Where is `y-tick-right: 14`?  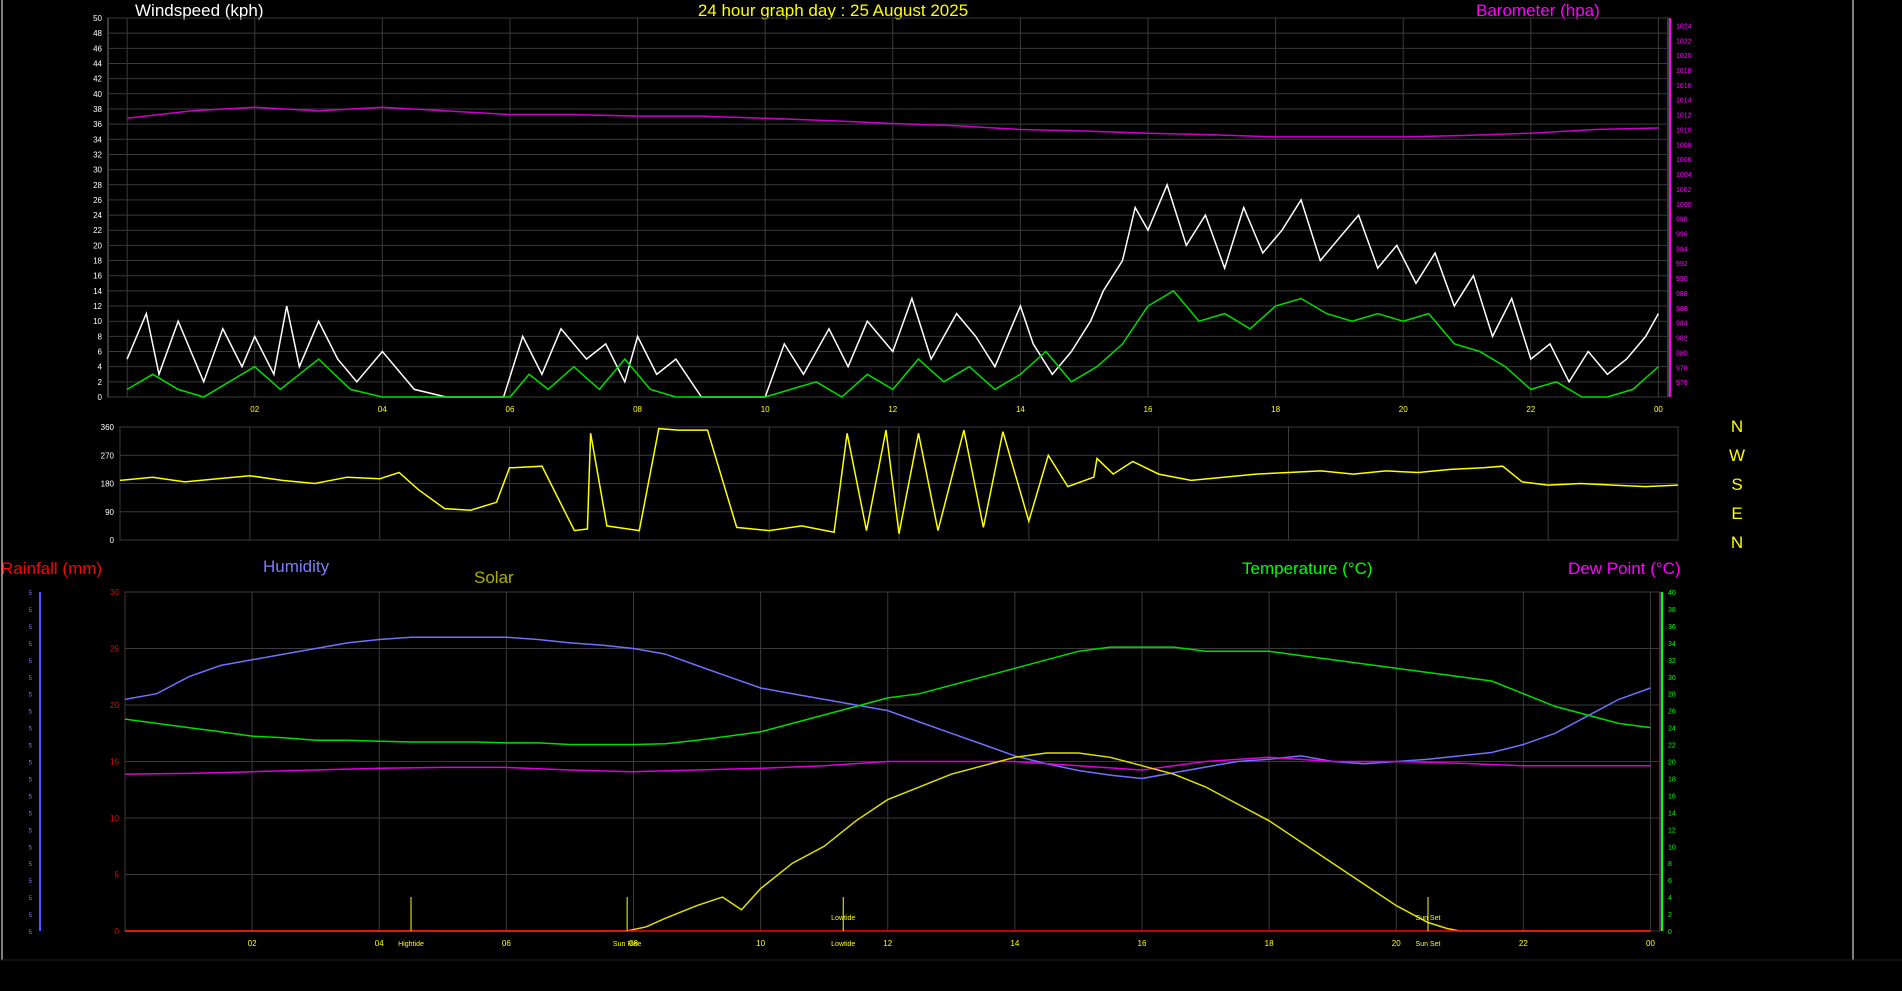
y-tick-right: 14 is located at coordinates (1672, 813).